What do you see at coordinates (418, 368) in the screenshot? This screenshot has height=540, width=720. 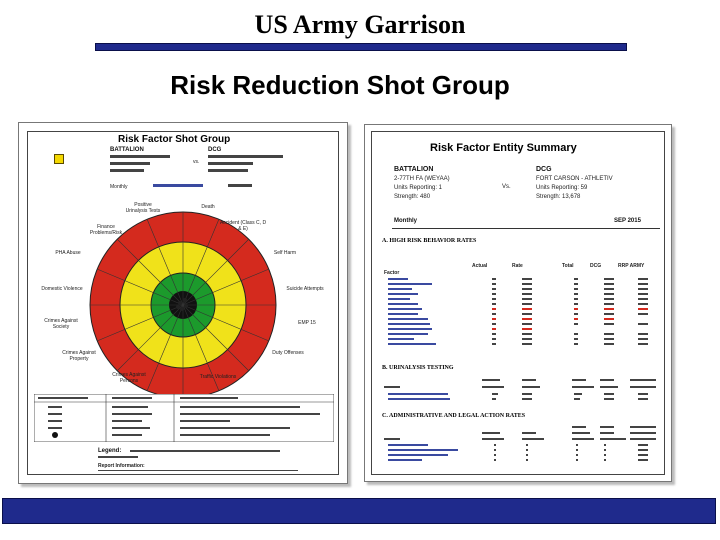 I see `section-b-heading: B. URINALYSIS TESTING` at bounding box center [418, 368].